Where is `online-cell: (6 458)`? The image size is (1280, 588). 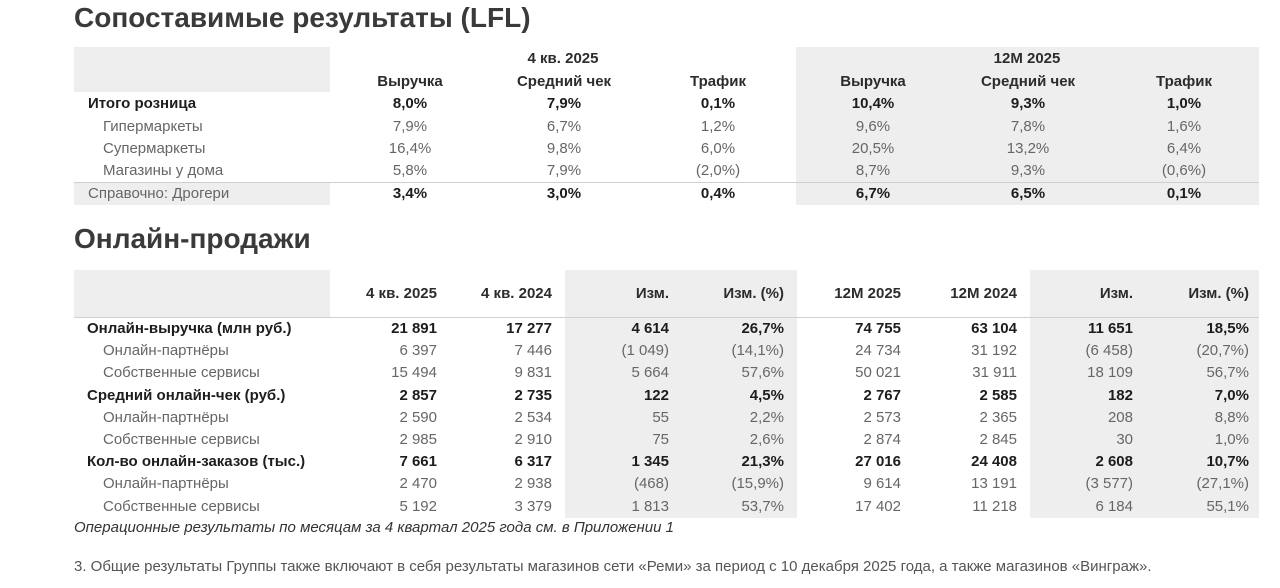
online-cell: (6 458) is located at coordinates (1109, 350).